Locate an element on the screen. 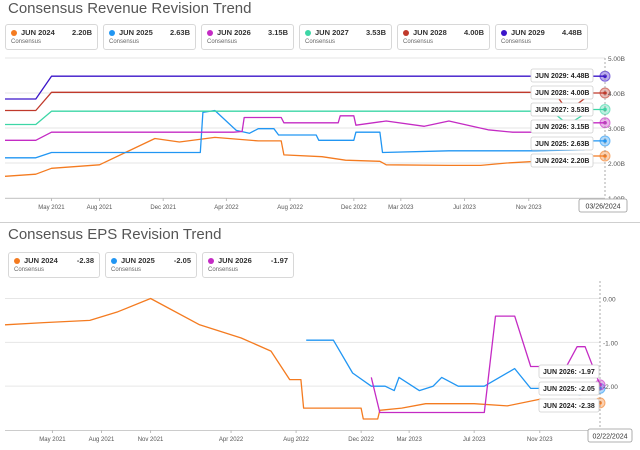  tooltip-label-jun-2029: JUN 2029: 4.48B is located at coordinates (562, 76).